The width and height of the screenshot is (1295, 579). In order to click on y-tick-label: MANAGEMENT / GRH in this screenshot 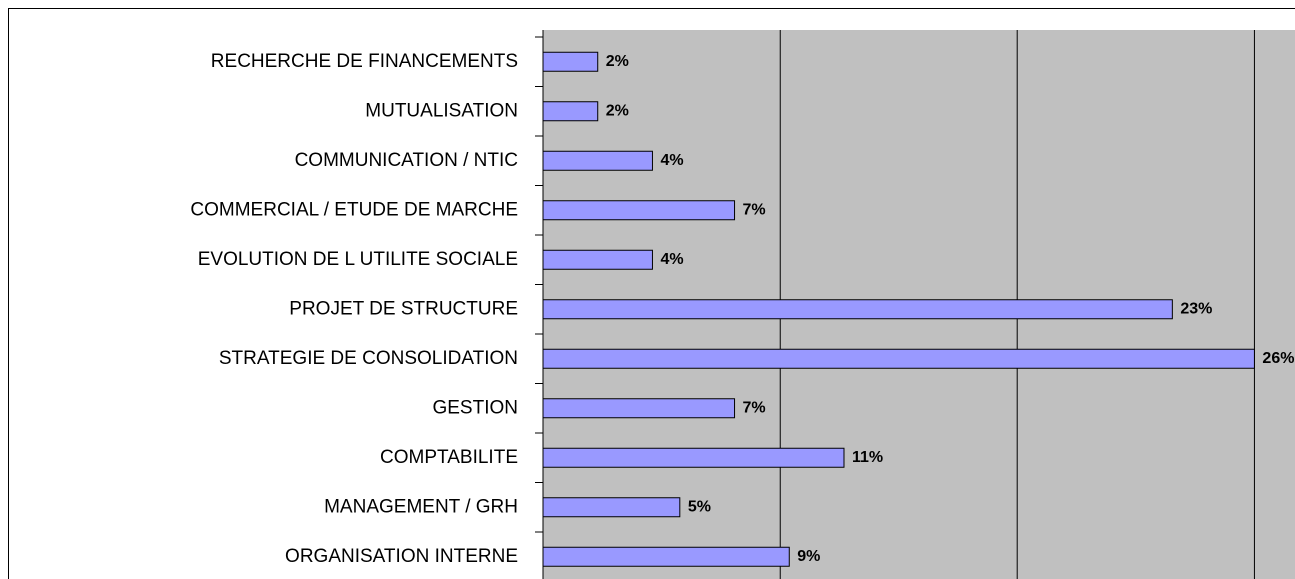, I will do `click(421, 506)`.